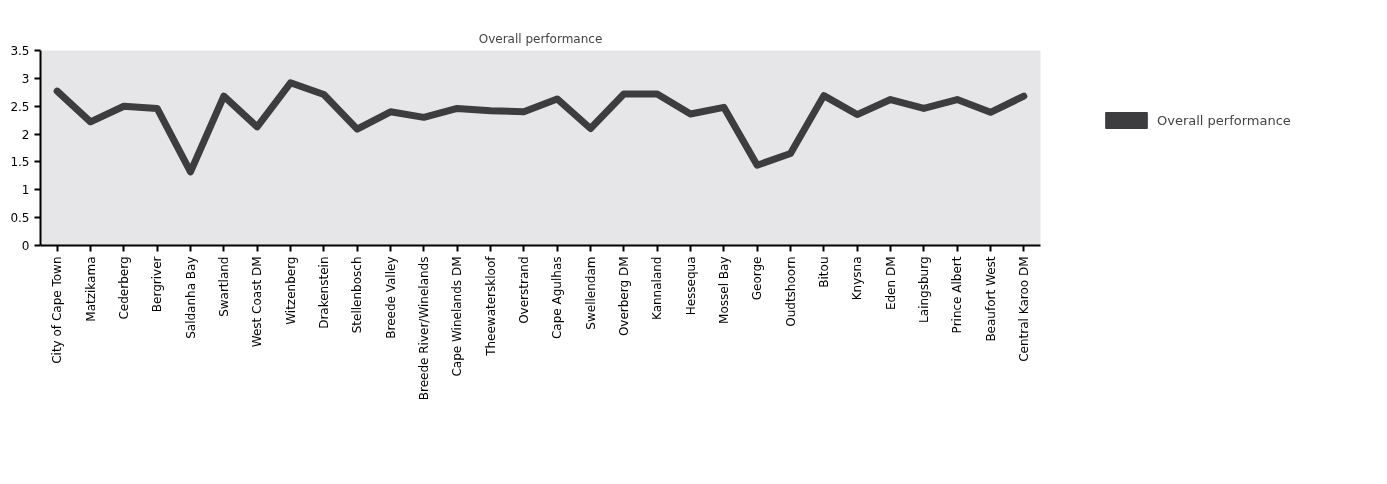 The width and height of the screenshot is (1387, 484). I want to click on x-tick-label: Hessequa, so click(690, 286).